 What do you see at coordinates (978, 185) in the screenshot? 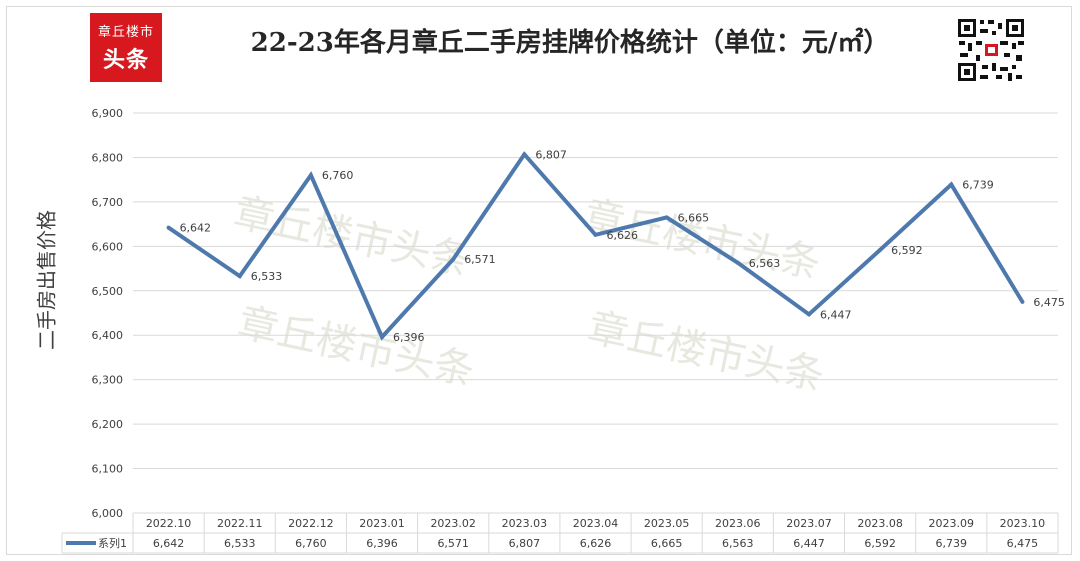
I see `data-label: 6,739` at bounding box center [978, 185].